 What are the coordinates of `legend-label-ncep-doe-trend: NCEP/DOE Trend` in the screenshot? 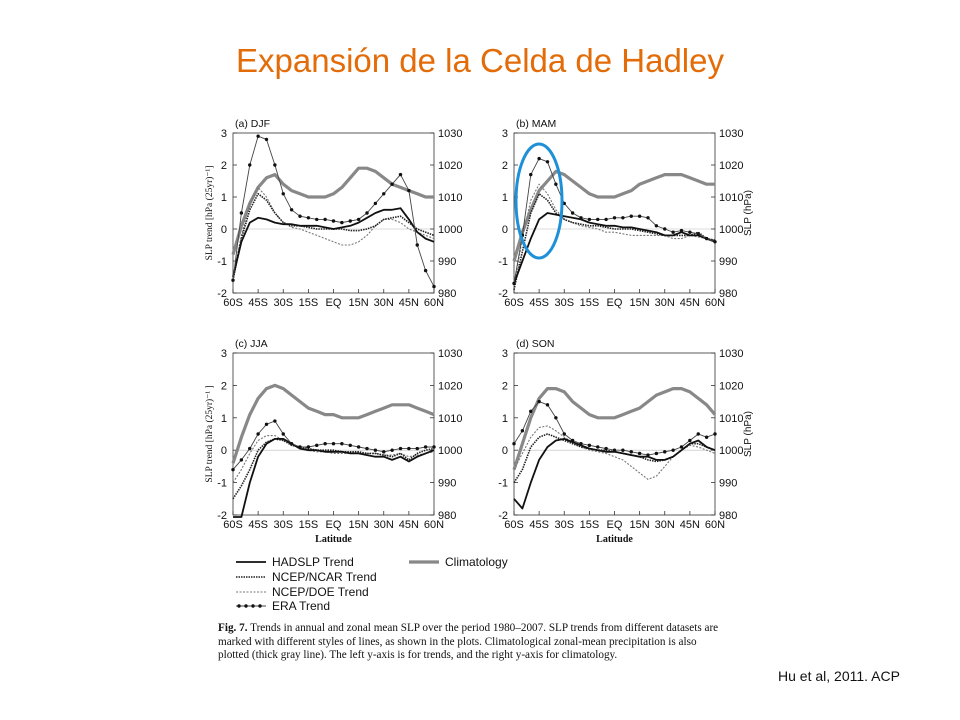 It's located at (320, 592).